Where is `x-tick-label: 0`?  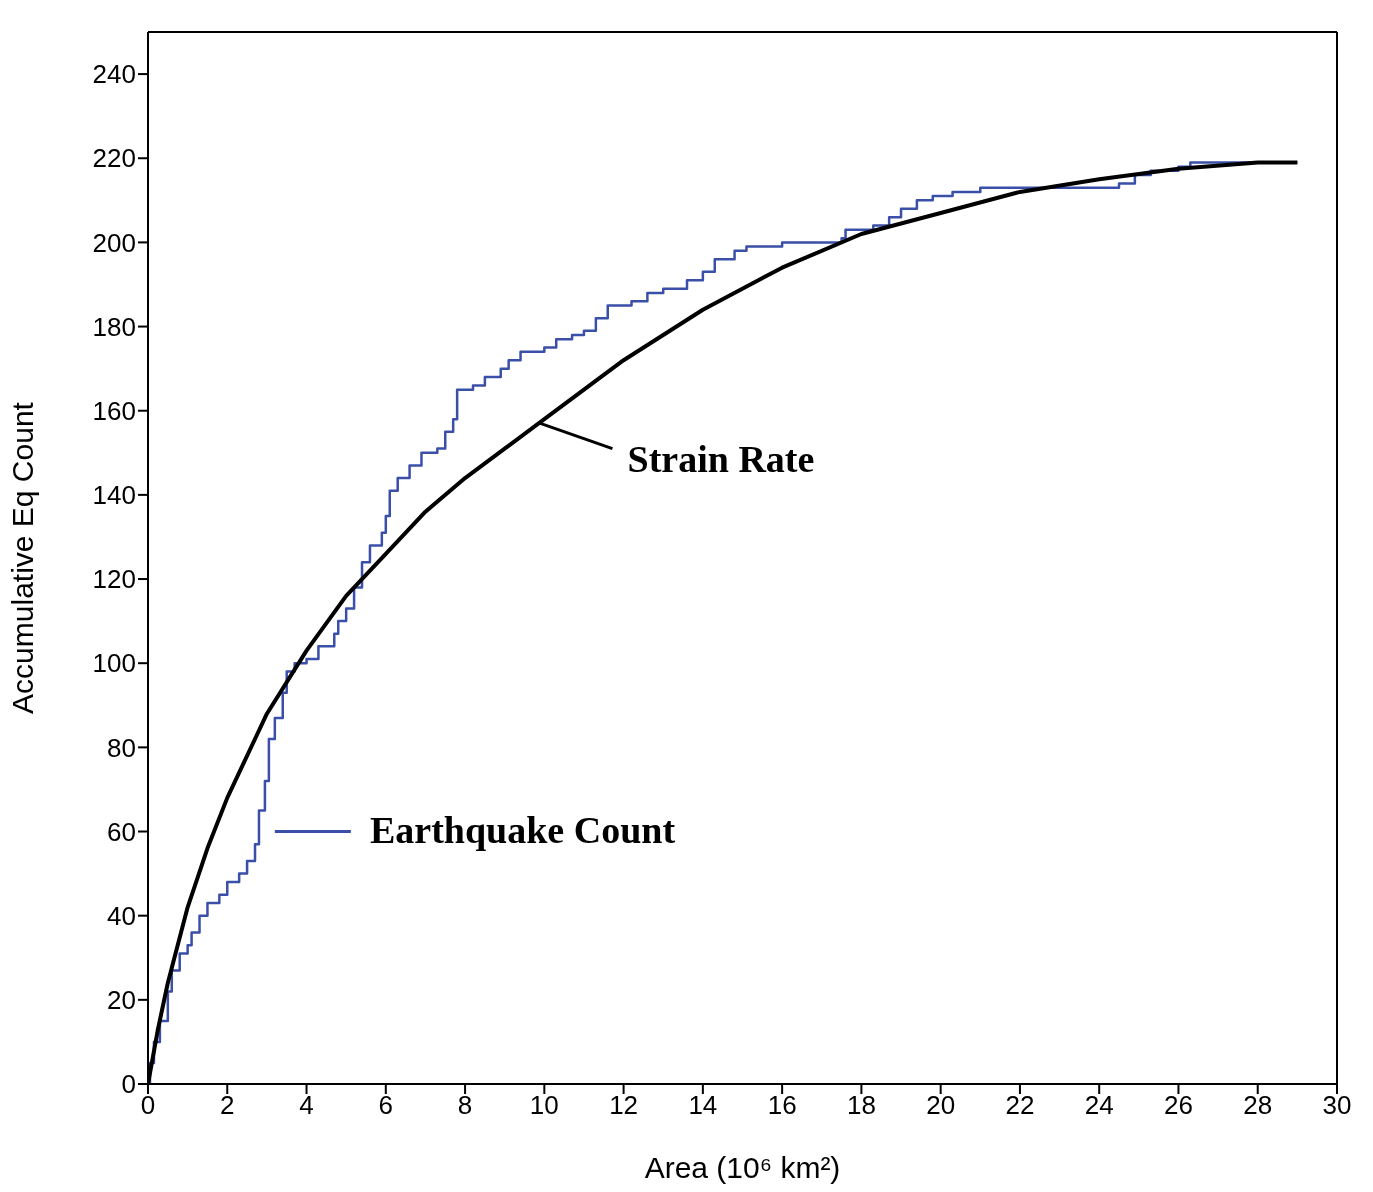 x-tick-label: 0 is located at coordinates (148, 1105).